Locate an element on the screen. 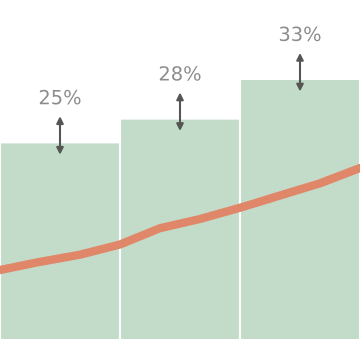 Image resolution: width=360 pixels, height=360 pixels. data-label: 28% is located at coordinates (180, 73).